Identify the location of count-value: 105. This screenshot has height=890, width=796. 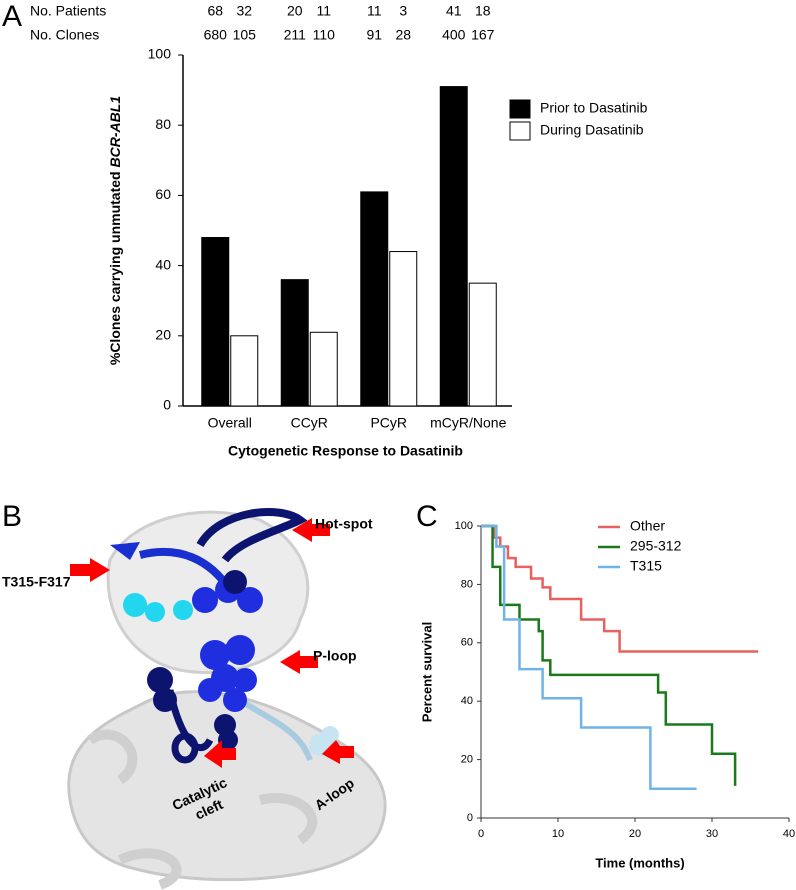
(245, 35).